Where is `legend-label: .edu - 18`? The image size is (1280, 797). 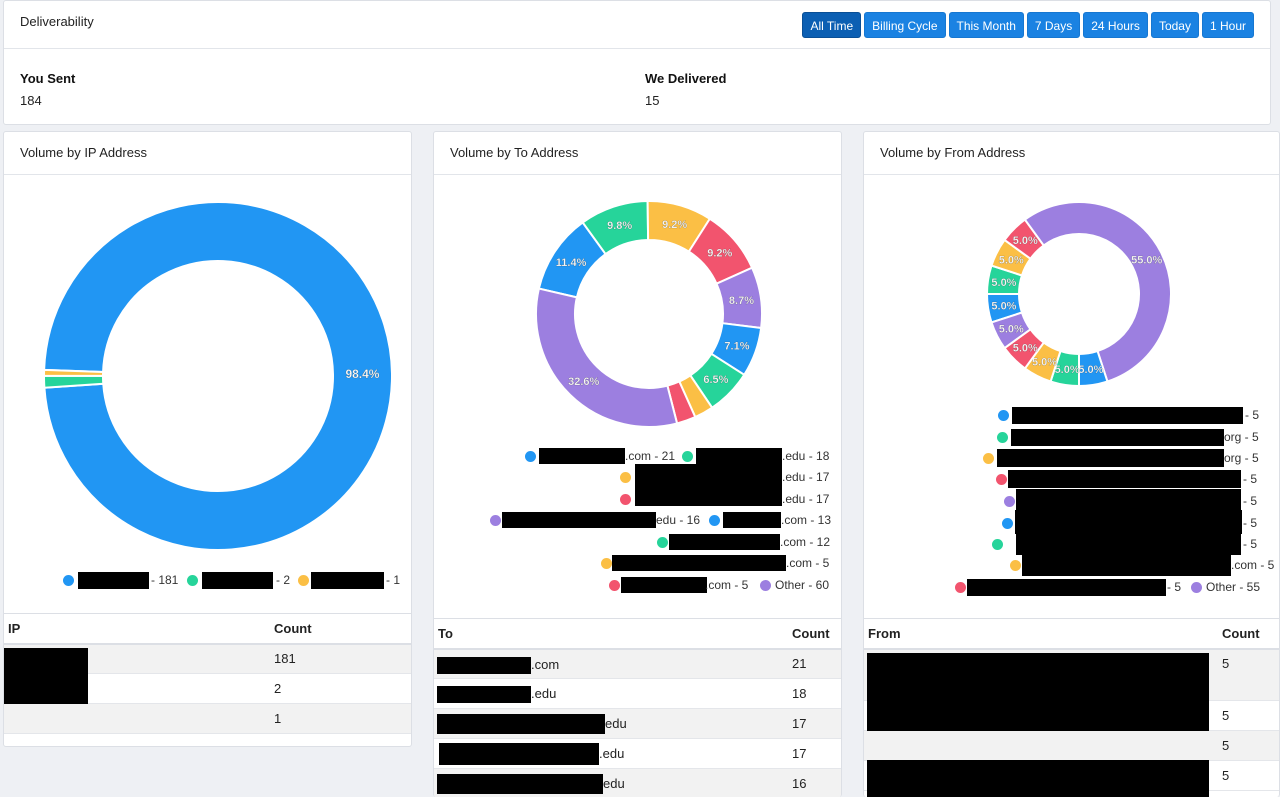 legend-label: .edu - 18 is located at coordinates (806, 456).